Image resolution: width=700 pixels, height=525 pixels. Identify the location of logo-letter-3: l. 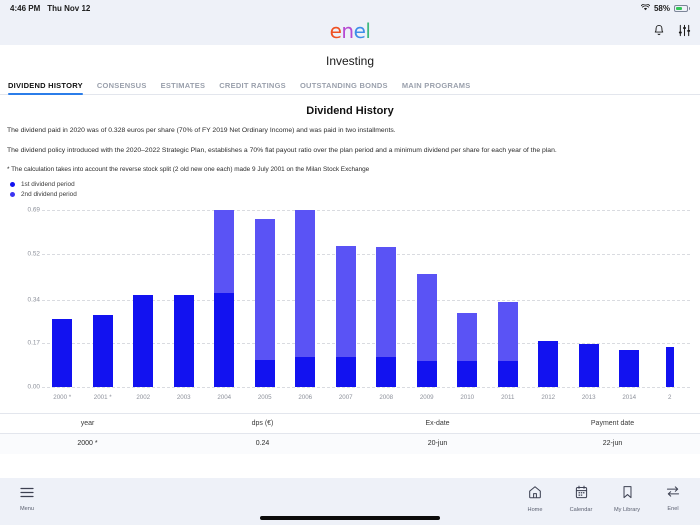
(368, 30).